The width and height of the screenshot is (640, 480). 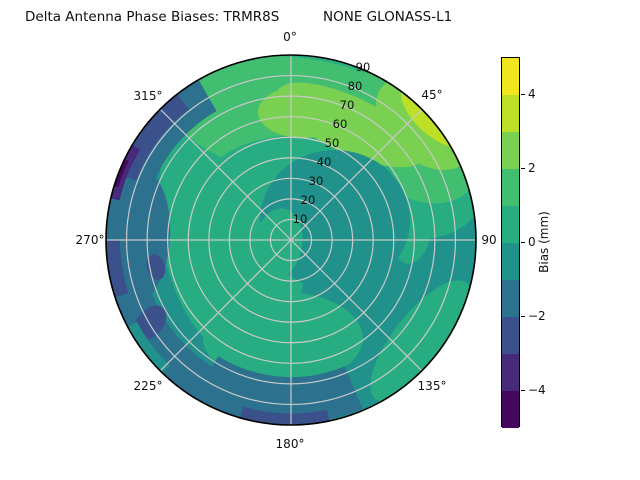 What do you see at coordinates (316, 181) in the screenshot?
I see `elevation-label: 30` at bounding box center [316, 181].